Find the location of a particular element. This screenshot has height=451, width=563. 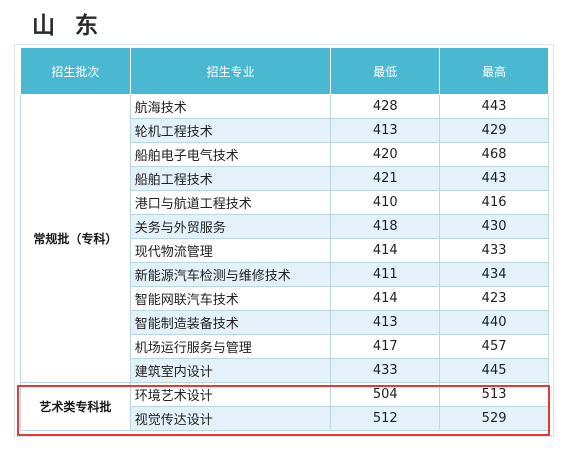

min-score-cell: 428 is located at coordinates (385, 106).